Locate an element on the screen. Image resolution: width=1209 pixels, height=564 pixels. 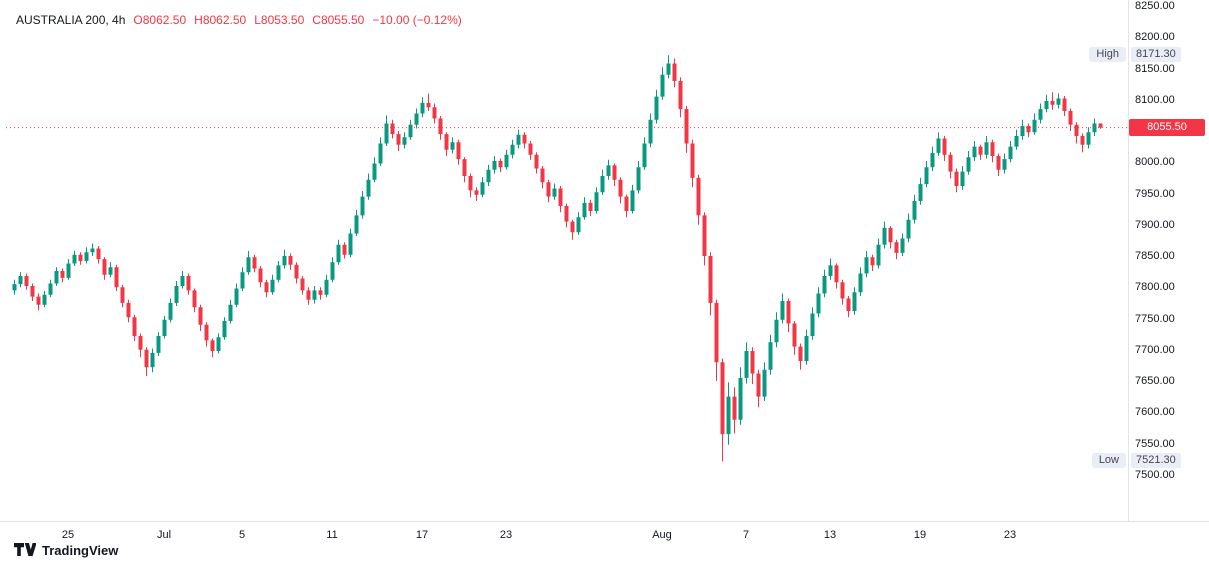
price-tick-label: 7900.00 is located at coordinates (1155, 224).